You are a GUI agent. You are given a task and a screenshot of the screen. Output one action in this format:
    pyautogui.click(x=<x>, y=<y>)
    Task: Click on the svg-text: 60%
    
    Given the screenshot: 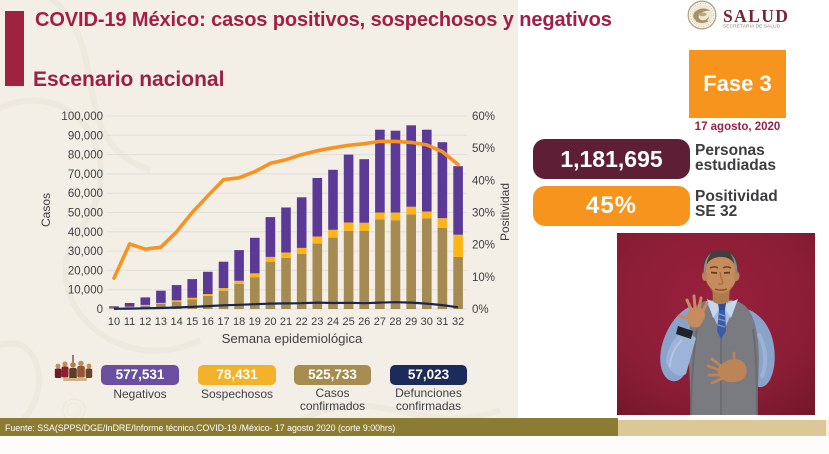 What is the action you would take?
    pyautogui.click(x=483, y=117)
    